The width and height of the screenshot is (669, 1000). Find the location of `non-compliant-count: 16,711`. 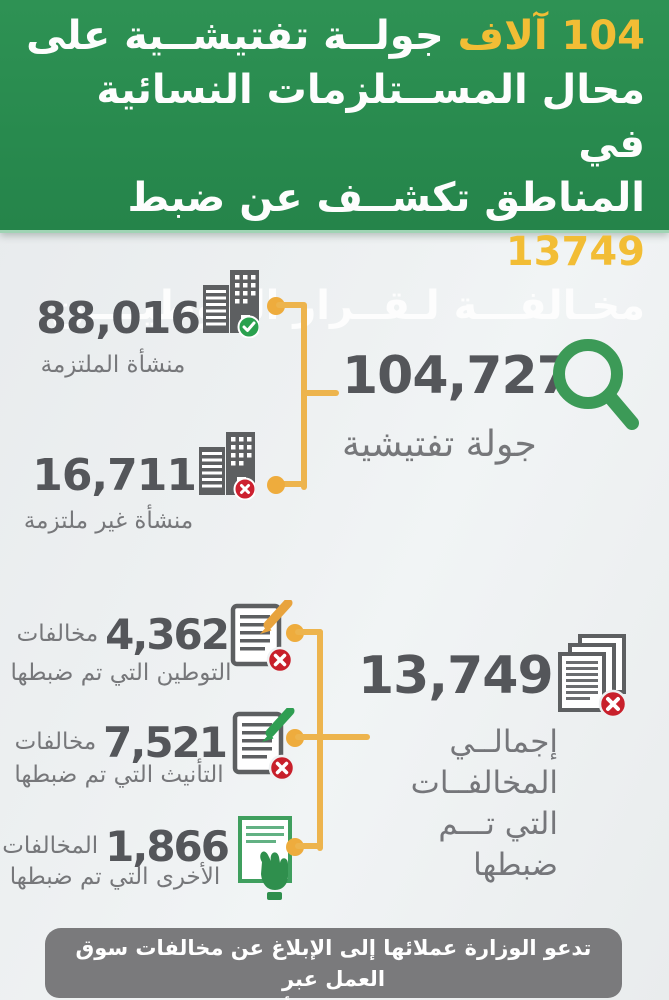

non-compliant-count: 16,711 is located at coordinates (114, 475).